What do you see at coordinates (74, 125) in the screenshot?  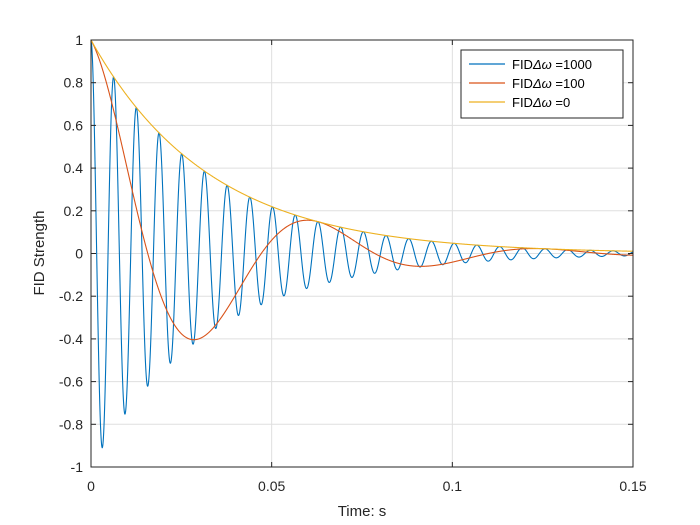 I see `y-tick-label: 0.6` at bounding box center [74, 125].